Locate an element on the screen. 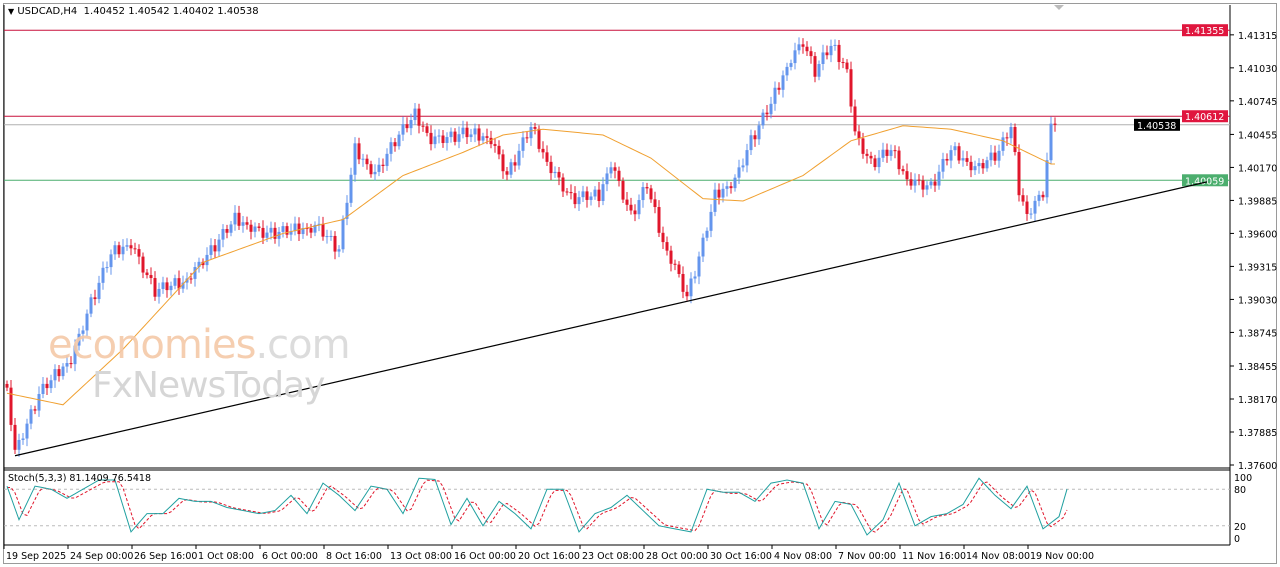 This screenshot has height=567, width=1280. x-tick-label: 20 Oct 16:00 is located at coordinates (549, 556).